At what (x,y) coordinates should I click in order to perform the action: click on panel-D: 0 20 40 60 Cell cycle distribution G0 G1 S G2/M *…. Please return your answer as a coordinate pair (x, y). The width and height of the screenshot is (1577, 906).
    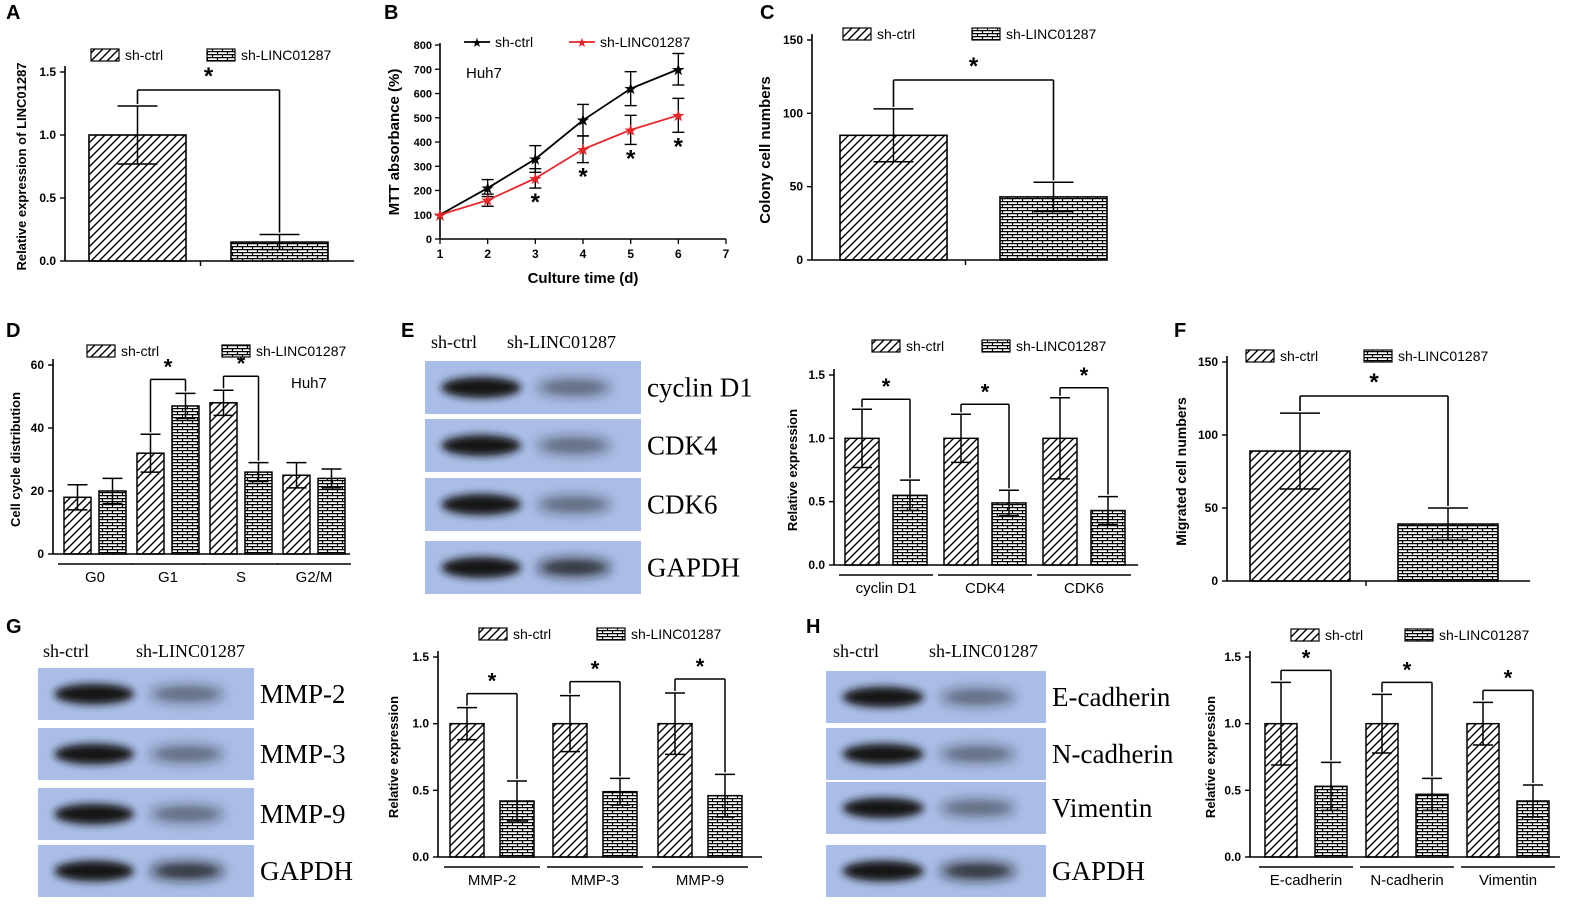
    Looking at the image, I should click on (179, 464).